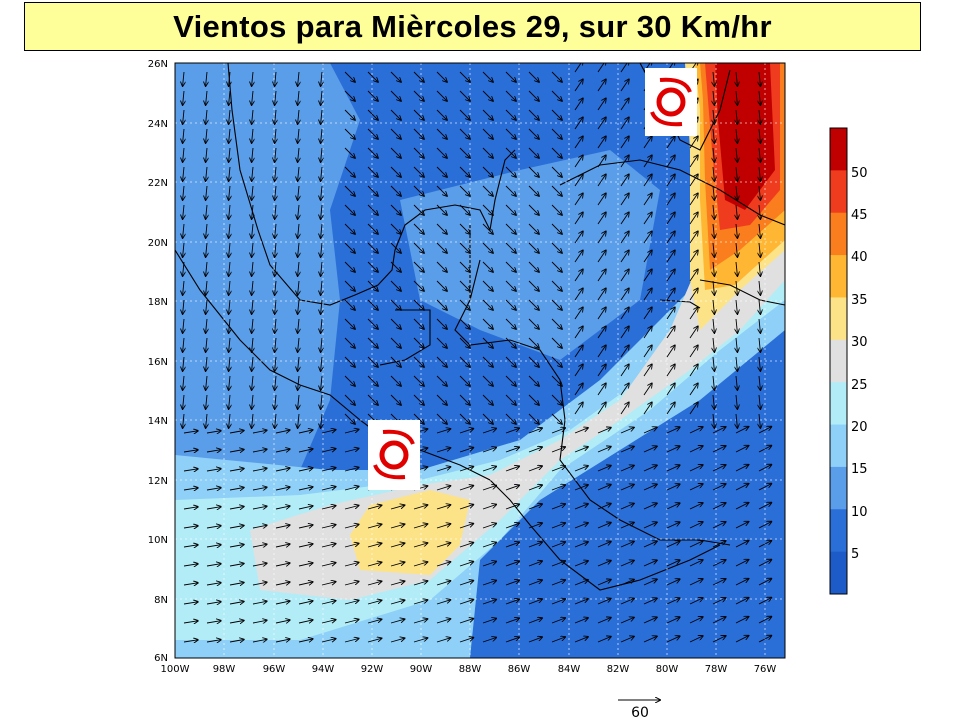 Image resolution: width=960 pixels, height=720 pixels. What do you see at coordinates (224, 669) in the screenshot?
I see `lon-label: 98W` at bounding box center [224, 669].